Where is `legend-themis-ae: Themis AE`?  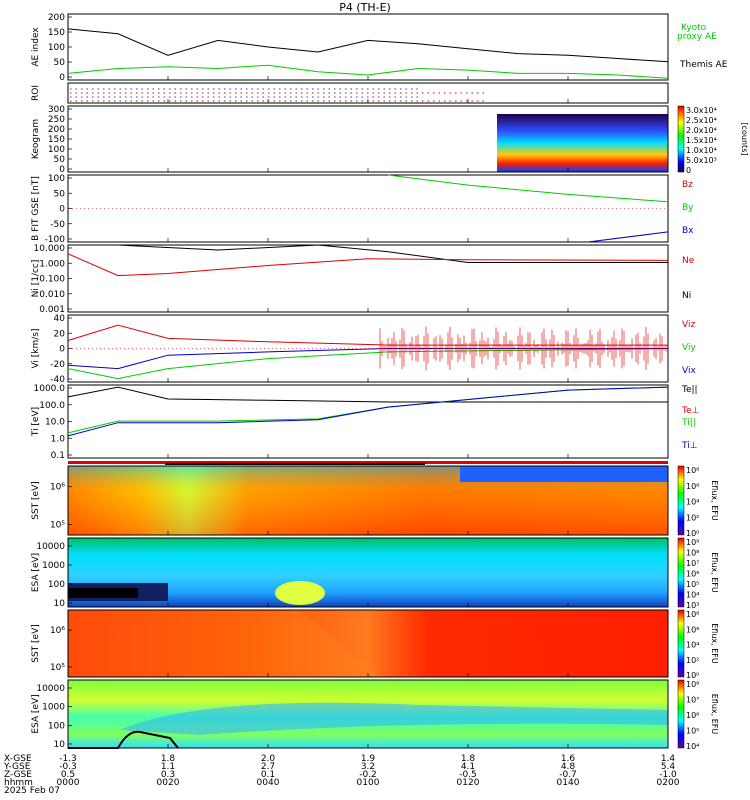 legend-themis-ae: Themis AE is located at coordinates (703, 65).